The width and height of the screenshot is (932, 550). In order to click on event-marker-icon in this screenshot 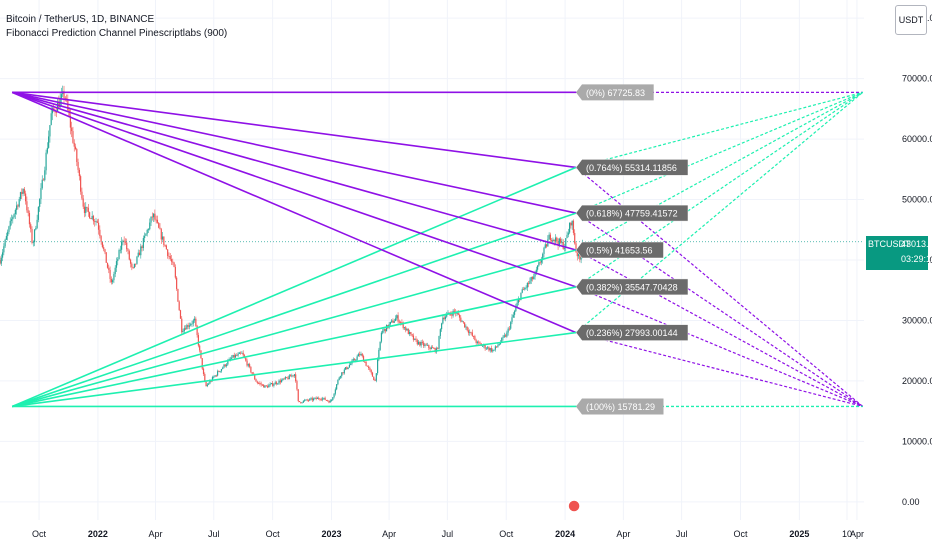, I will do `click(574, 506)`.